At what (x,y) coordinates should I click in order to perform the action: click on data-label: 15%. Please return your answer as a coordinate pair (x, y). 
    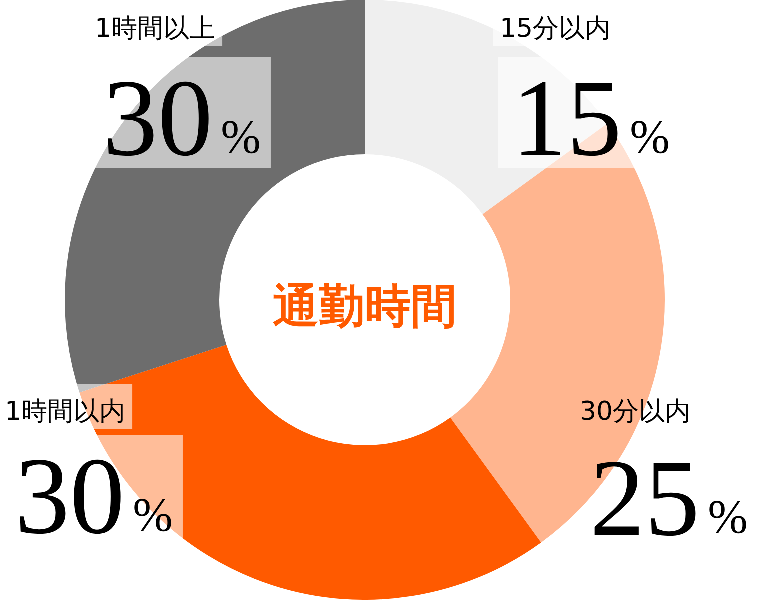
    Looking at the image, I should click on (591, 118).